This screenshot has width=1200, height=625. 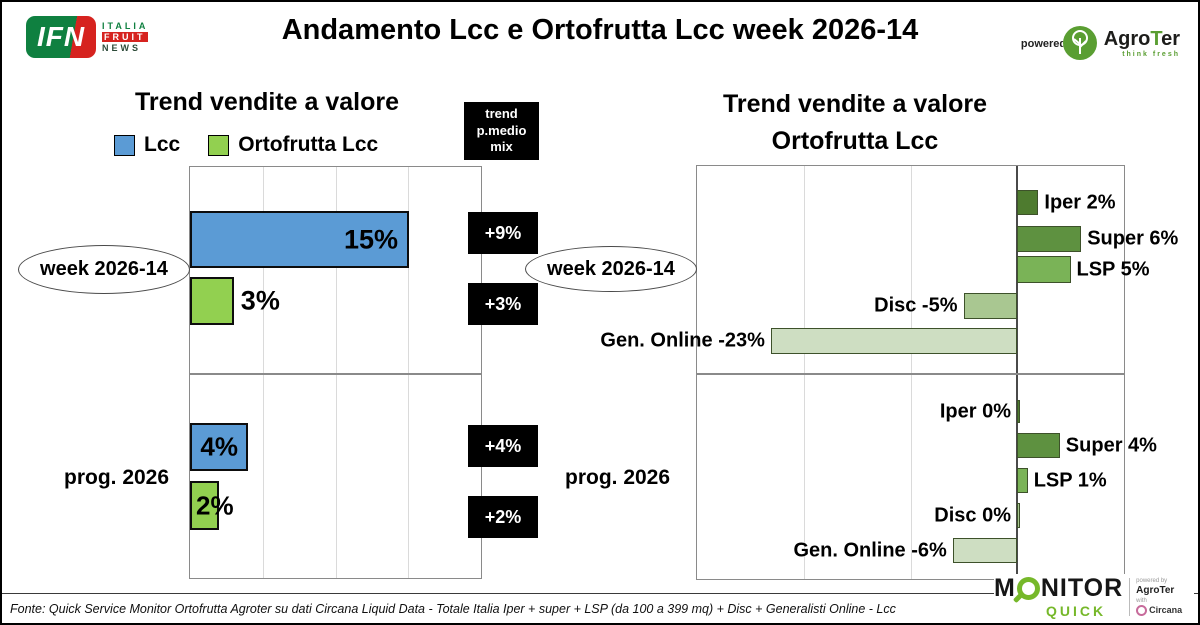 I want to click on bar-iper-week: Iper 2%, so click(x=1066, y=202).